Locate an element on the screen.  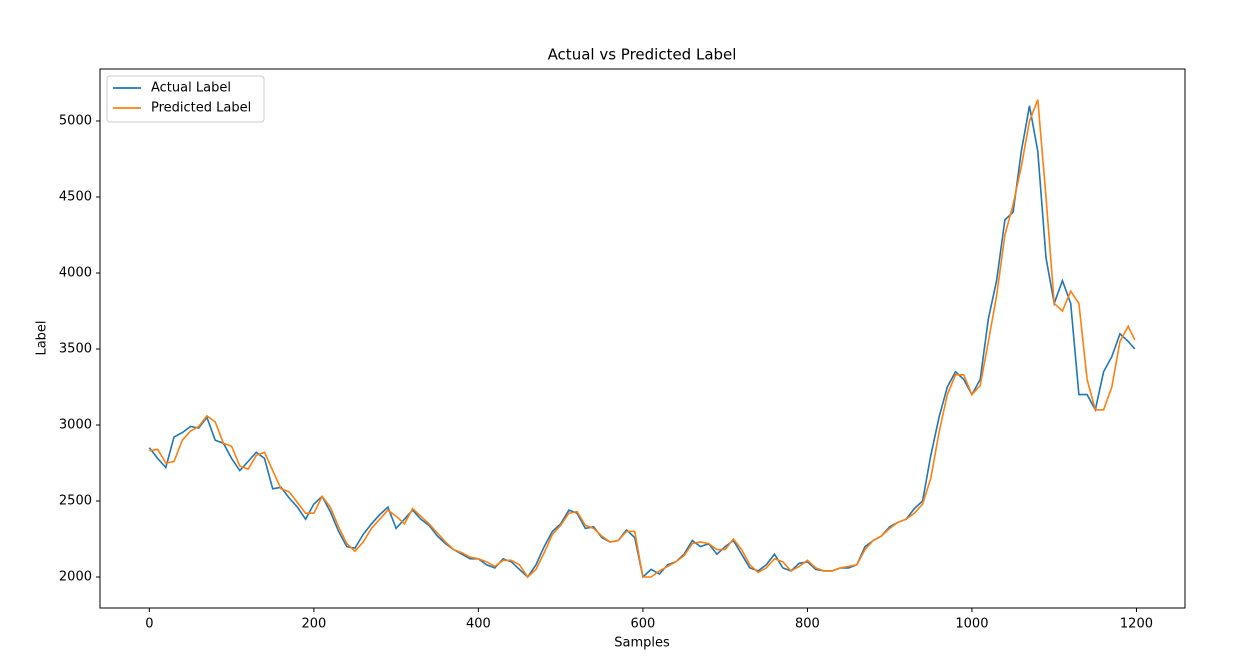
x-tick-label: 0 is located at coordinates (149, 624).